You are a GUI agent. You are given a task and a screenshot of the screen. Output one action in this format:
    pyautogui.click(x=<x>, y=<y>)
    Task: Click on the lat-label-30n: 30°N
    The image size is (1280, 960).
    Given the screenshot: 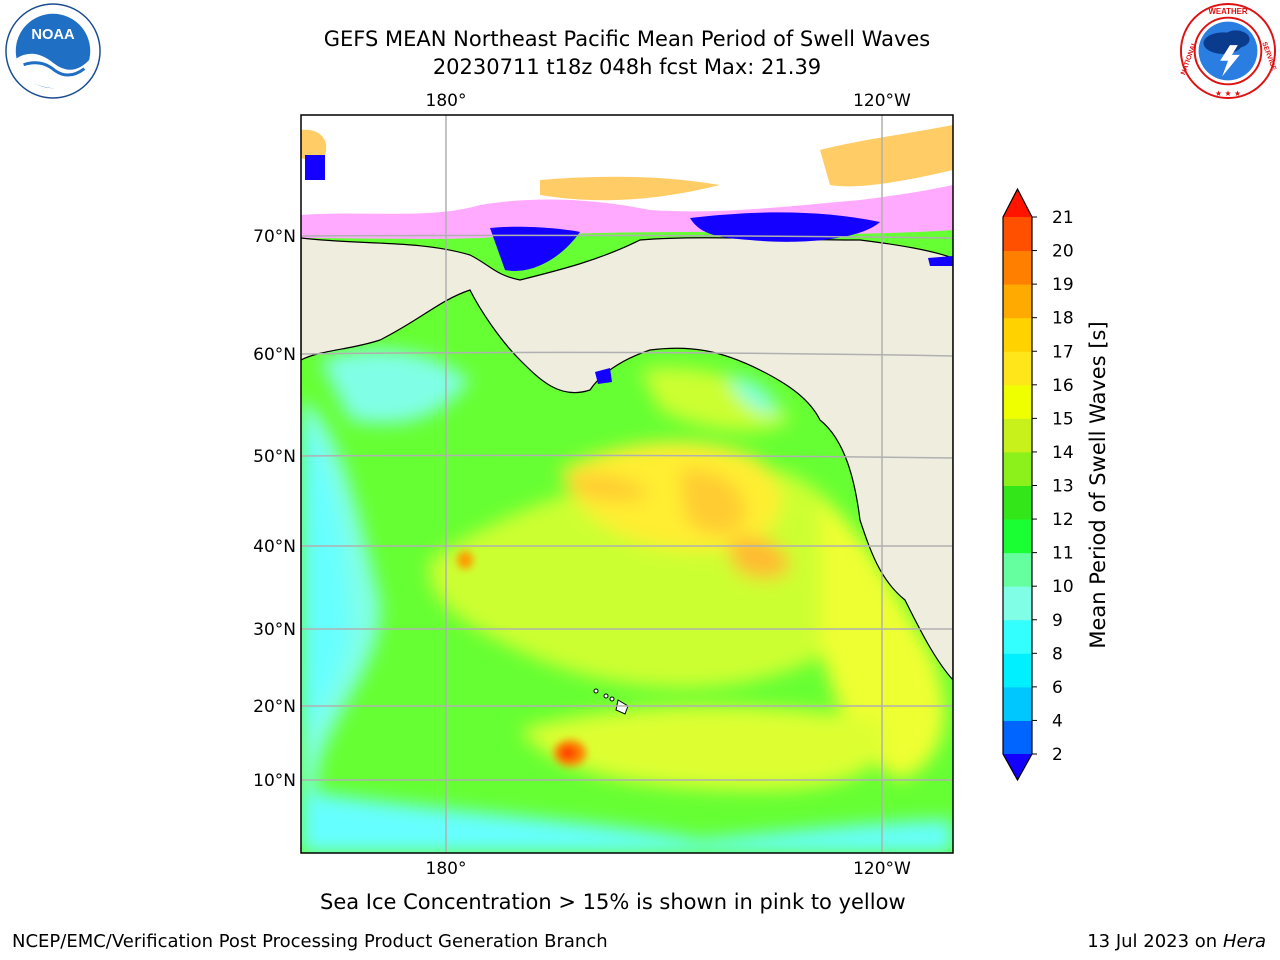 What is the action you would take?
    pyautogui.click(x=274, y=630)
    